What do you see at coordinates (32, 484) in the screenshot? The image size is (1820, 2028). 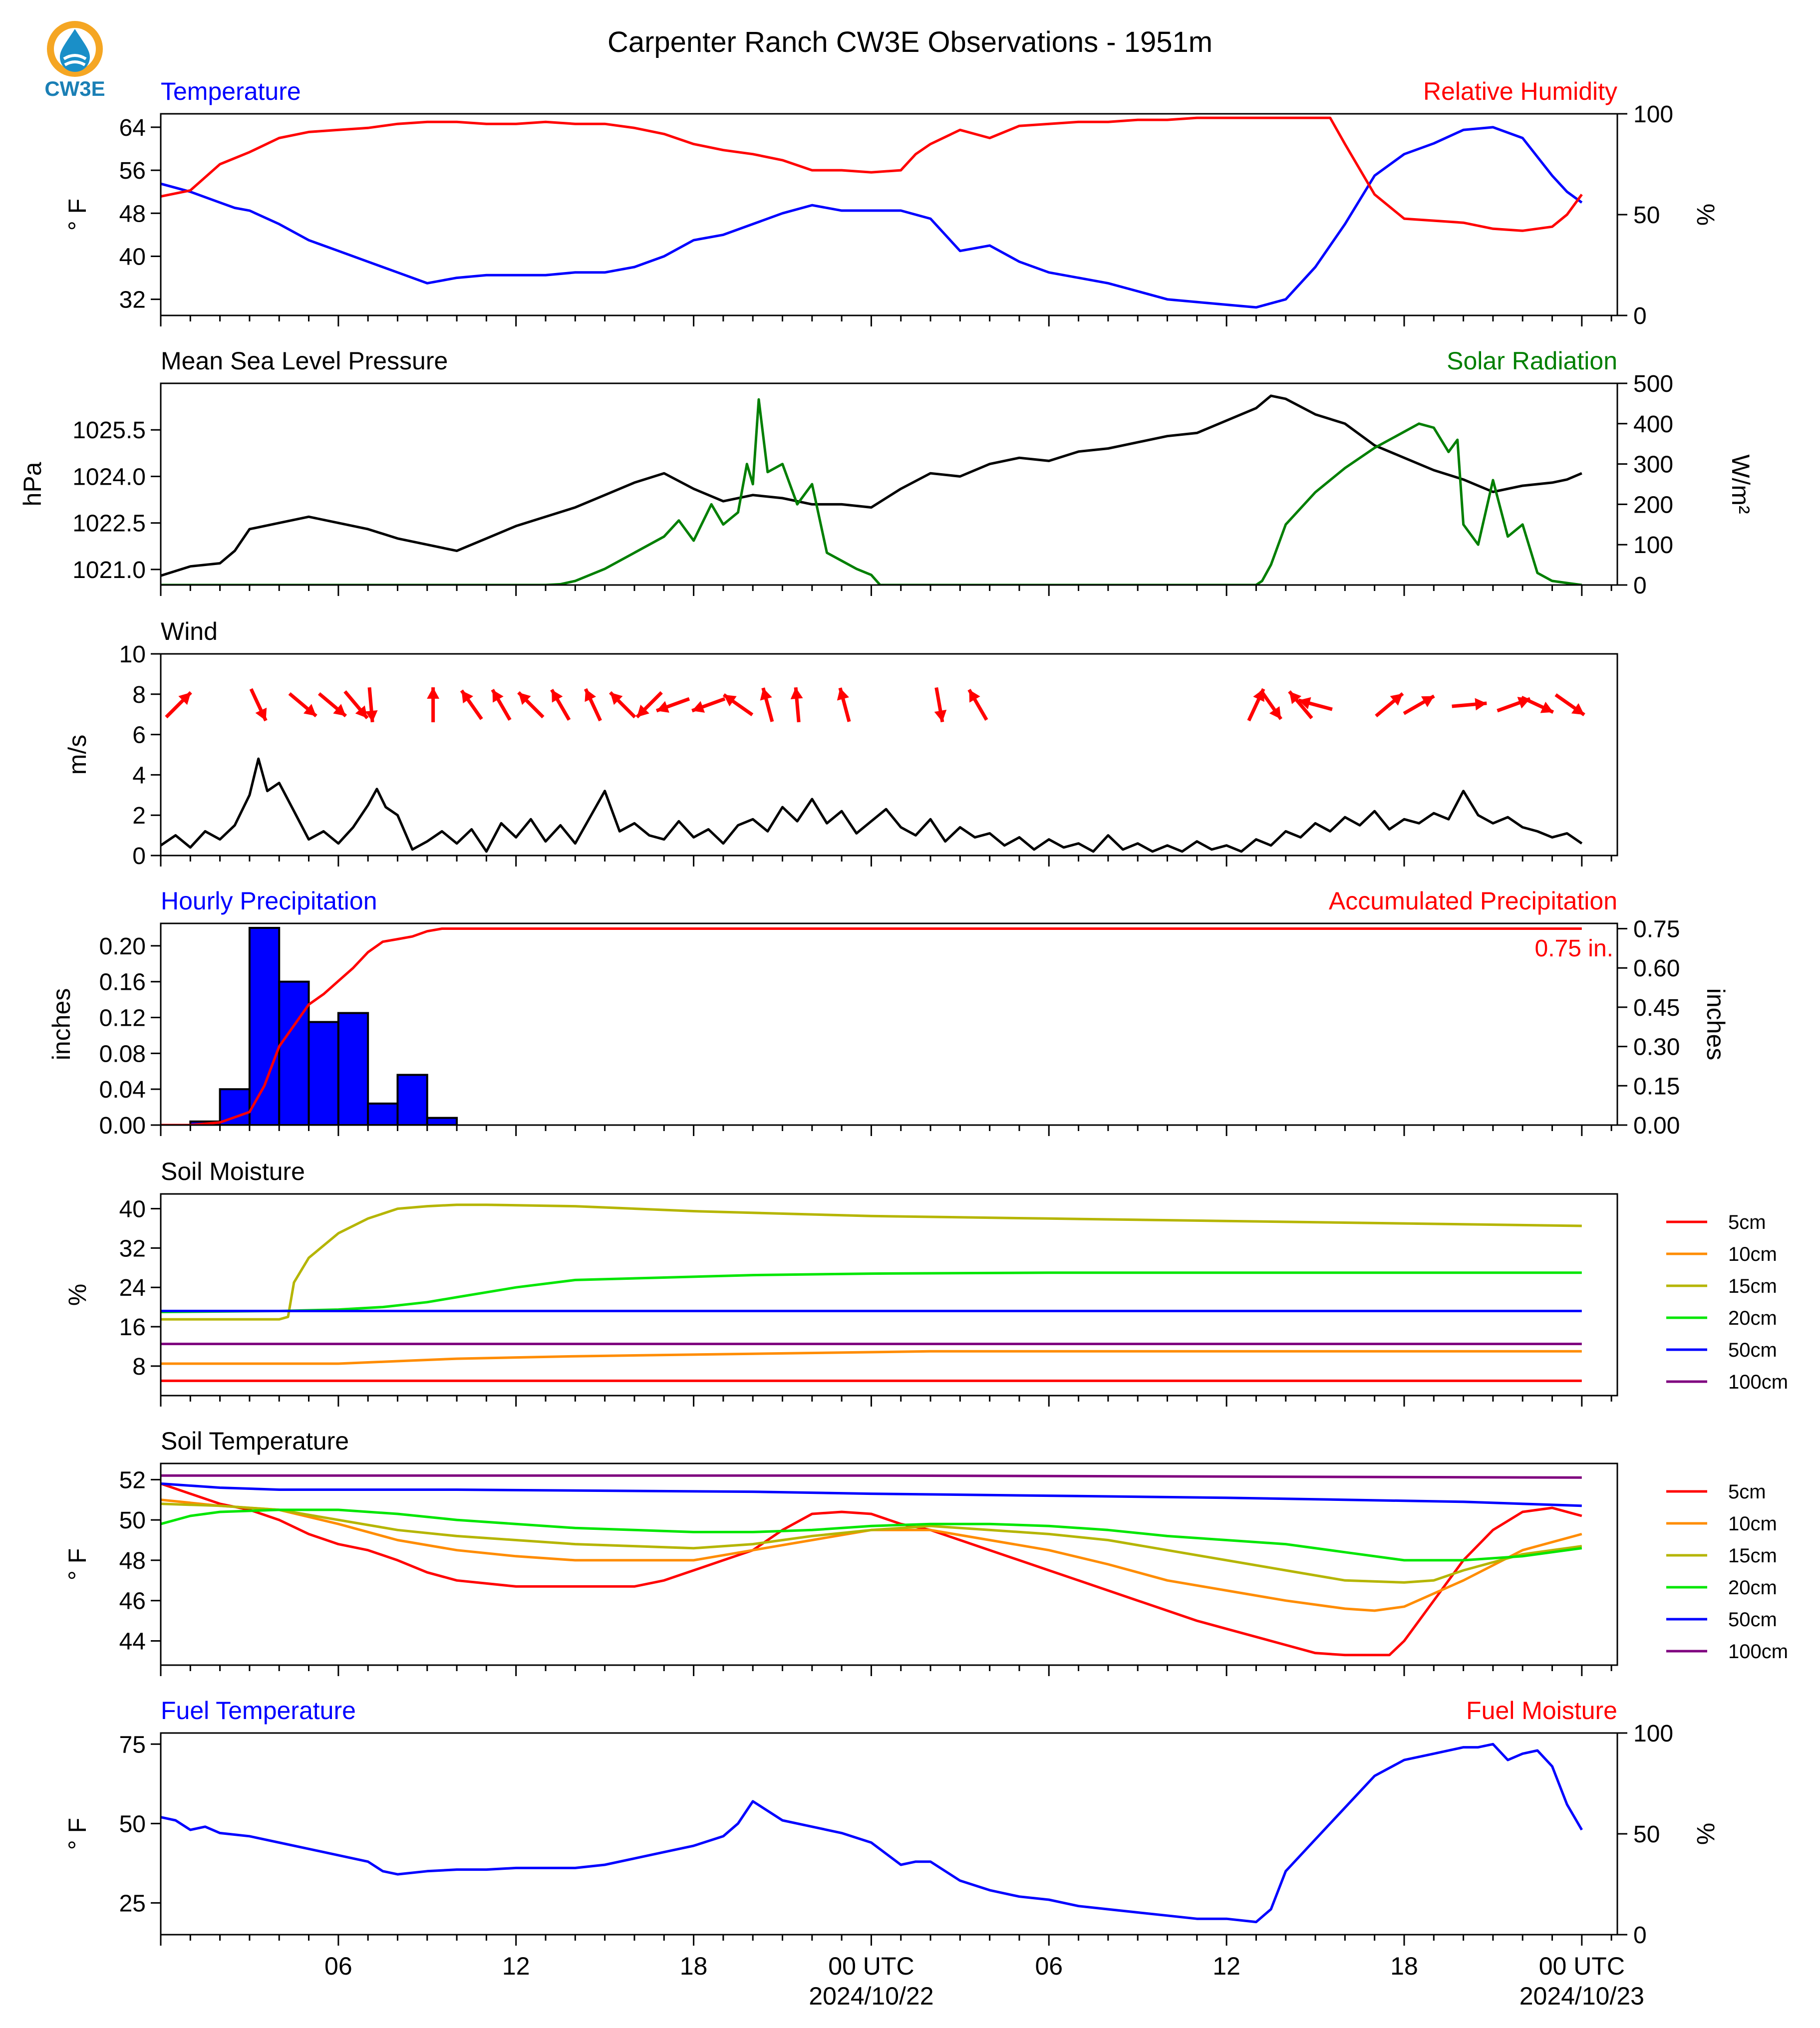 I see `y-axis-label: hPa` at bounding box center [32, 484].